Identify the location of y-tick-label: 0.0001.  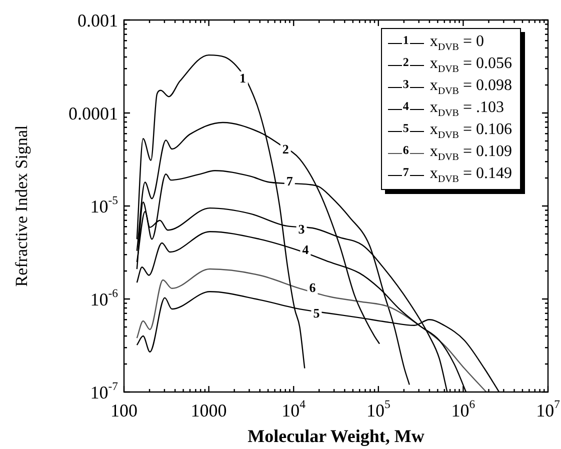
(93, 114).